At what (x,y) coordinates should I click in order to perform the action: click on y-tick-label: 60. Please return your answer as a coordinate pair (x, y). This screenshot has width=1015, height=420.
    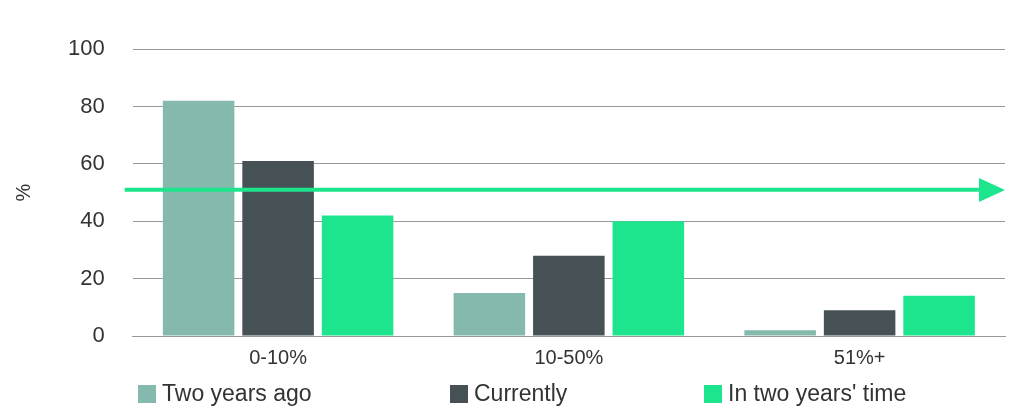
    Looking at the image, I should click on (92, 162).